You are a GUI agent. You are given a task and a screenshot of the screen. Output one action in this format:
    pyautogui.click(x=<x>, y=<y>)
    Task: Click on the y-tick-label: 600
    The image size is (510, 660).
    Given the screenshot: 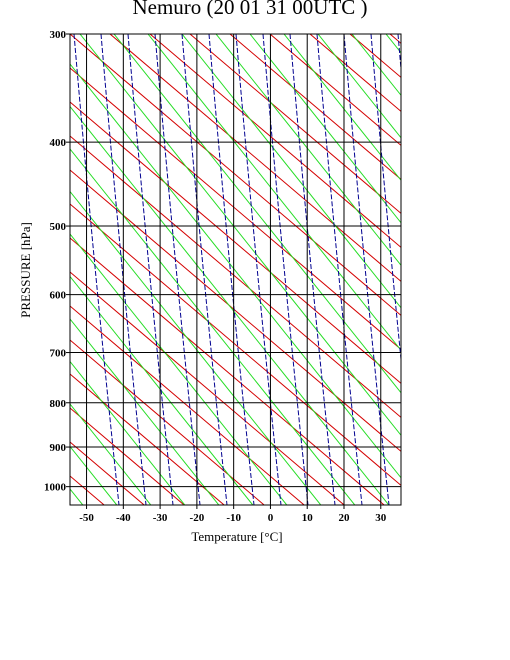 What is the action you would take?
    pyautogui.click(x=58, y=296)
    